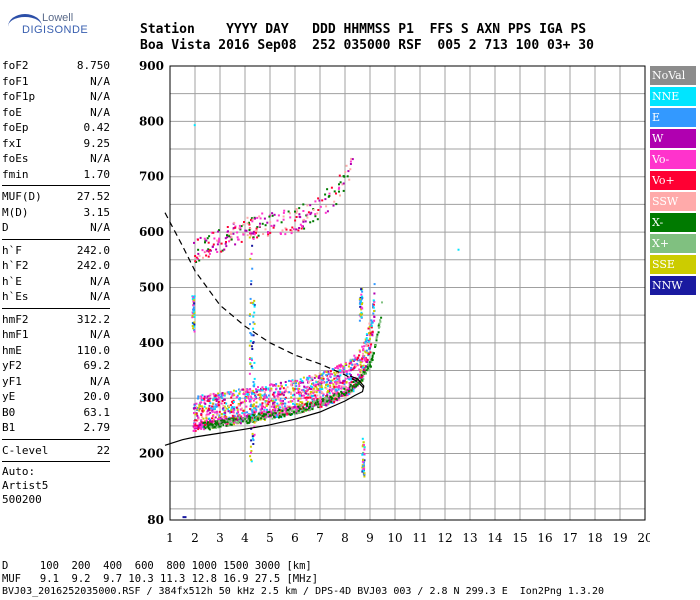 The width and height of the screenshot is (700, 600). What do you see at coordinates (93, 265) in the screenshot?
I see `param-value: 242.0` at bounding box center [93, 265].